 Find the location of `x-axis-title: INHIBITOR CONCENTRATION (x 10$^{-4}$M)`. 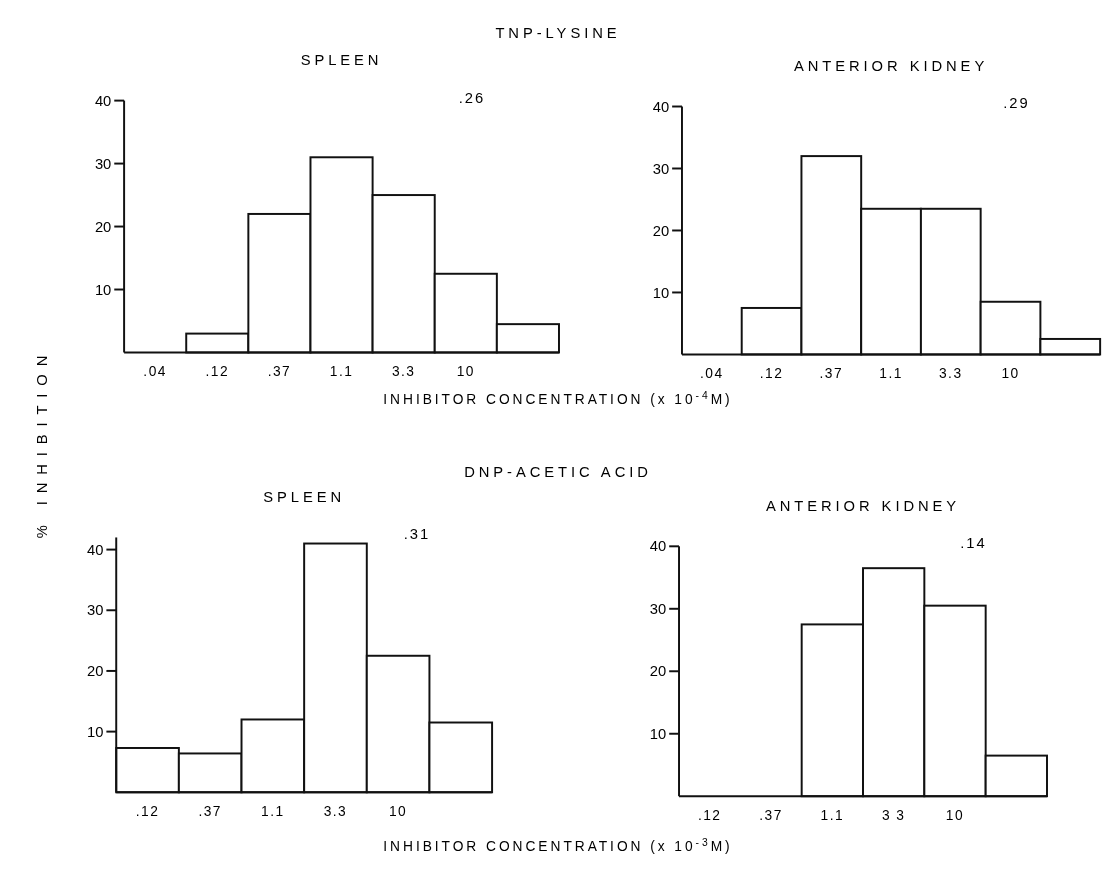

x-axis-title: INHIBITOR CONCENTRATION (x 10$^{-4}$M) is located at coordinates (558, 398).